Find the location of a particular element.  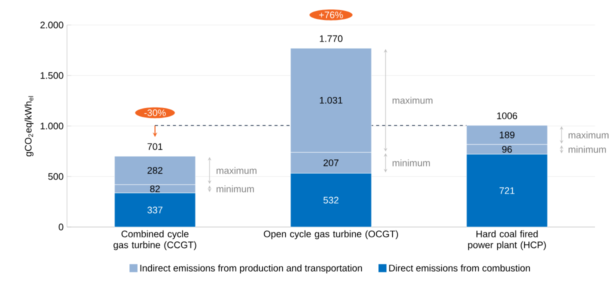

legend-label: Indirect emissions from production and transportation is located at coordinates (251, 269).